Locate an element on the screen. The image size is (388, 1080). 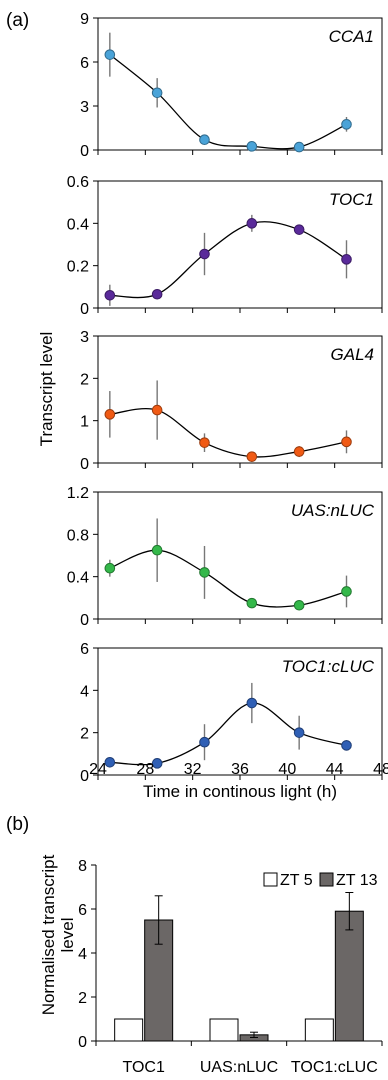
chart-6-ytick-label: 2 is located at coordinates (82, 998).